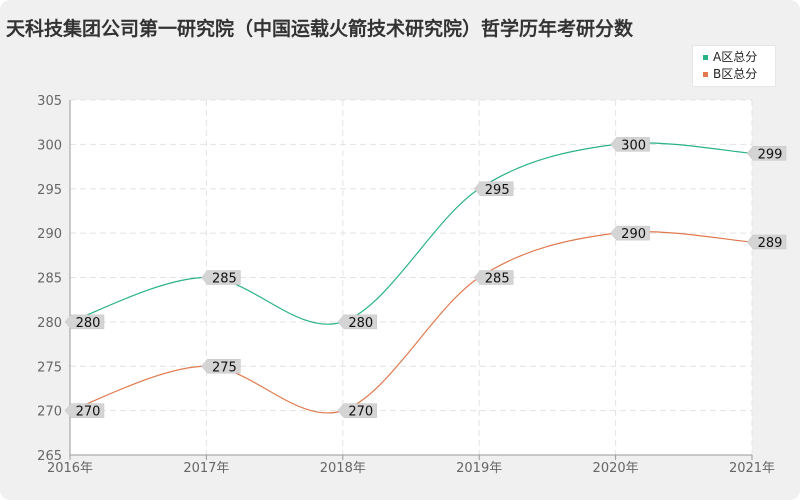 The image size is (800, 500). I want to click on y-tick-label: 300, so click(49, 145).